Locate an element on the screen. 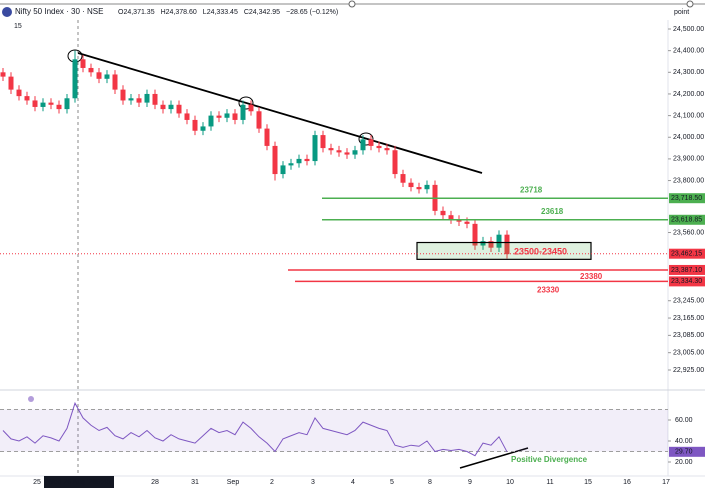 This screenshot has width=705, height=490. symbol: Nifty 50 Index · 30 · NSE is located at coordinates (59, 11).